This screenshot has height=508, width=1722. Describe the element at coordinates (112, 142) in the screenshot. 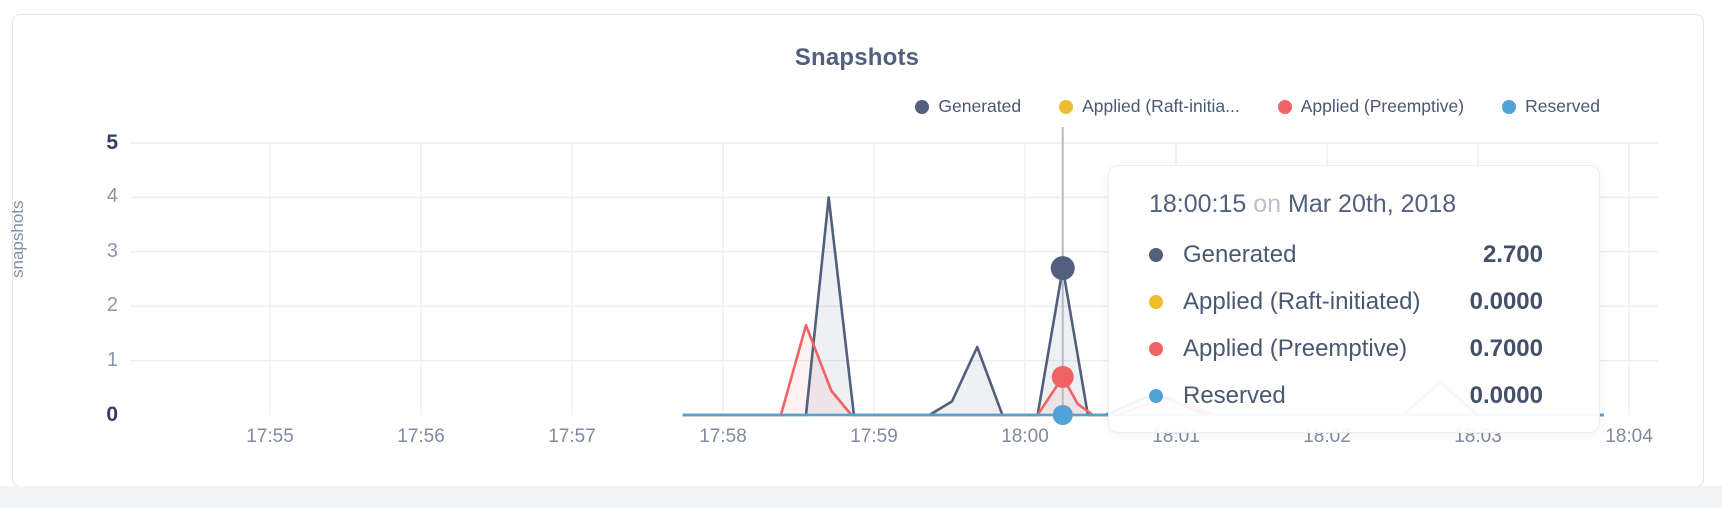

I see `y-tick-label: 5` at that location.